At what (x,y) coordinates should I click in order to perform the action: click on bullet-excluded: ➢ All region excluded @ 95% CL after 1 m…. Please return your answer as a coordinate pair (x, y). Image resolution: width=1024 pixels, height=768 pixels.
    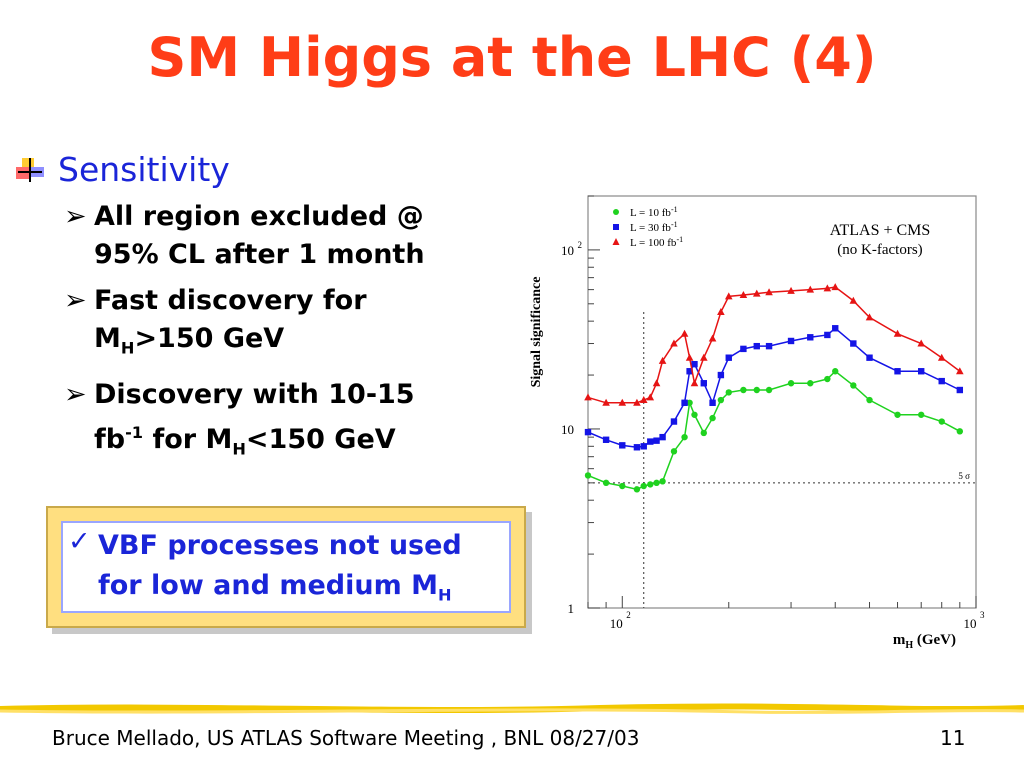
    Looking at the image, I should click on (244, 236).